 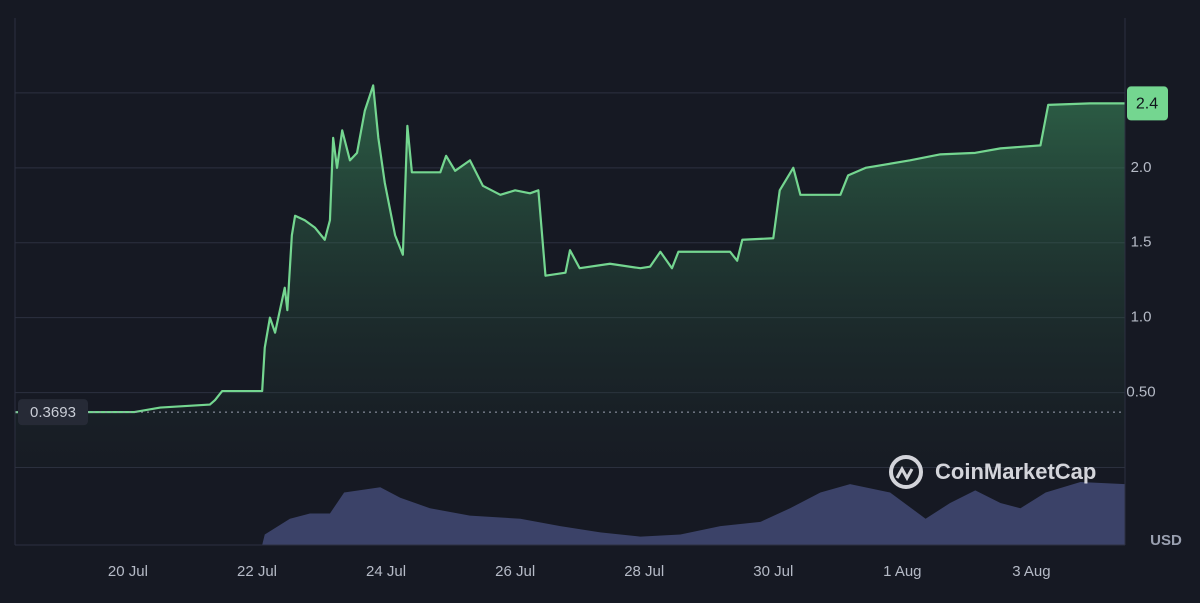 I want to click on logo-mark, so click(x=904, y=473).